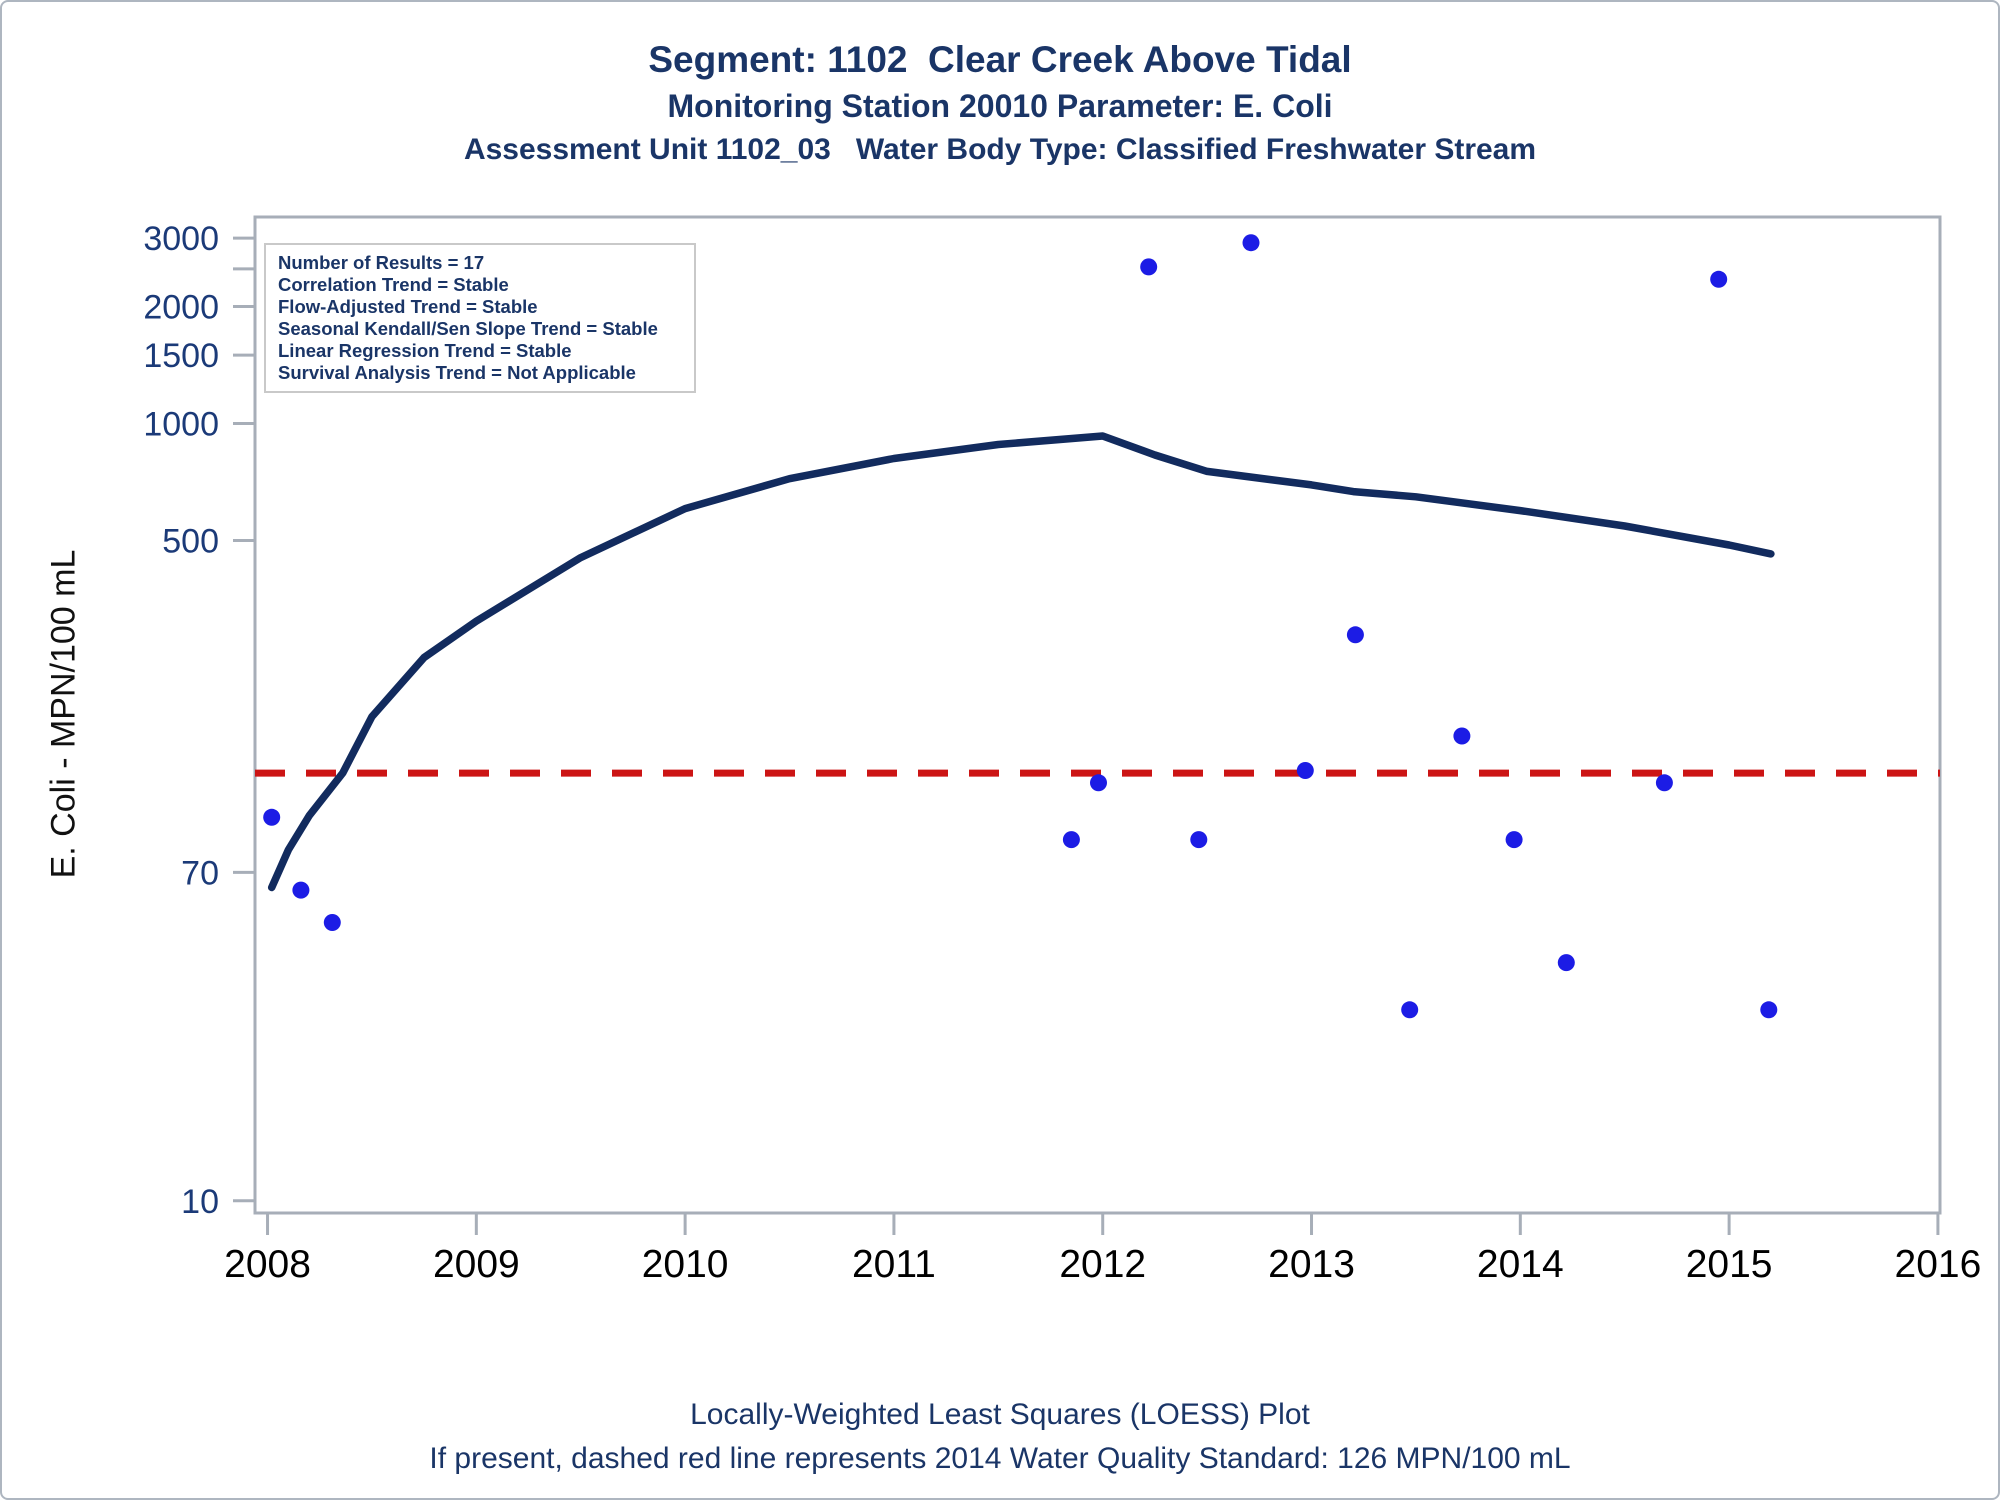  I want to click on chart-title: Segment: 1102 Clear Creek Above Tidal, so click(1000, 59).